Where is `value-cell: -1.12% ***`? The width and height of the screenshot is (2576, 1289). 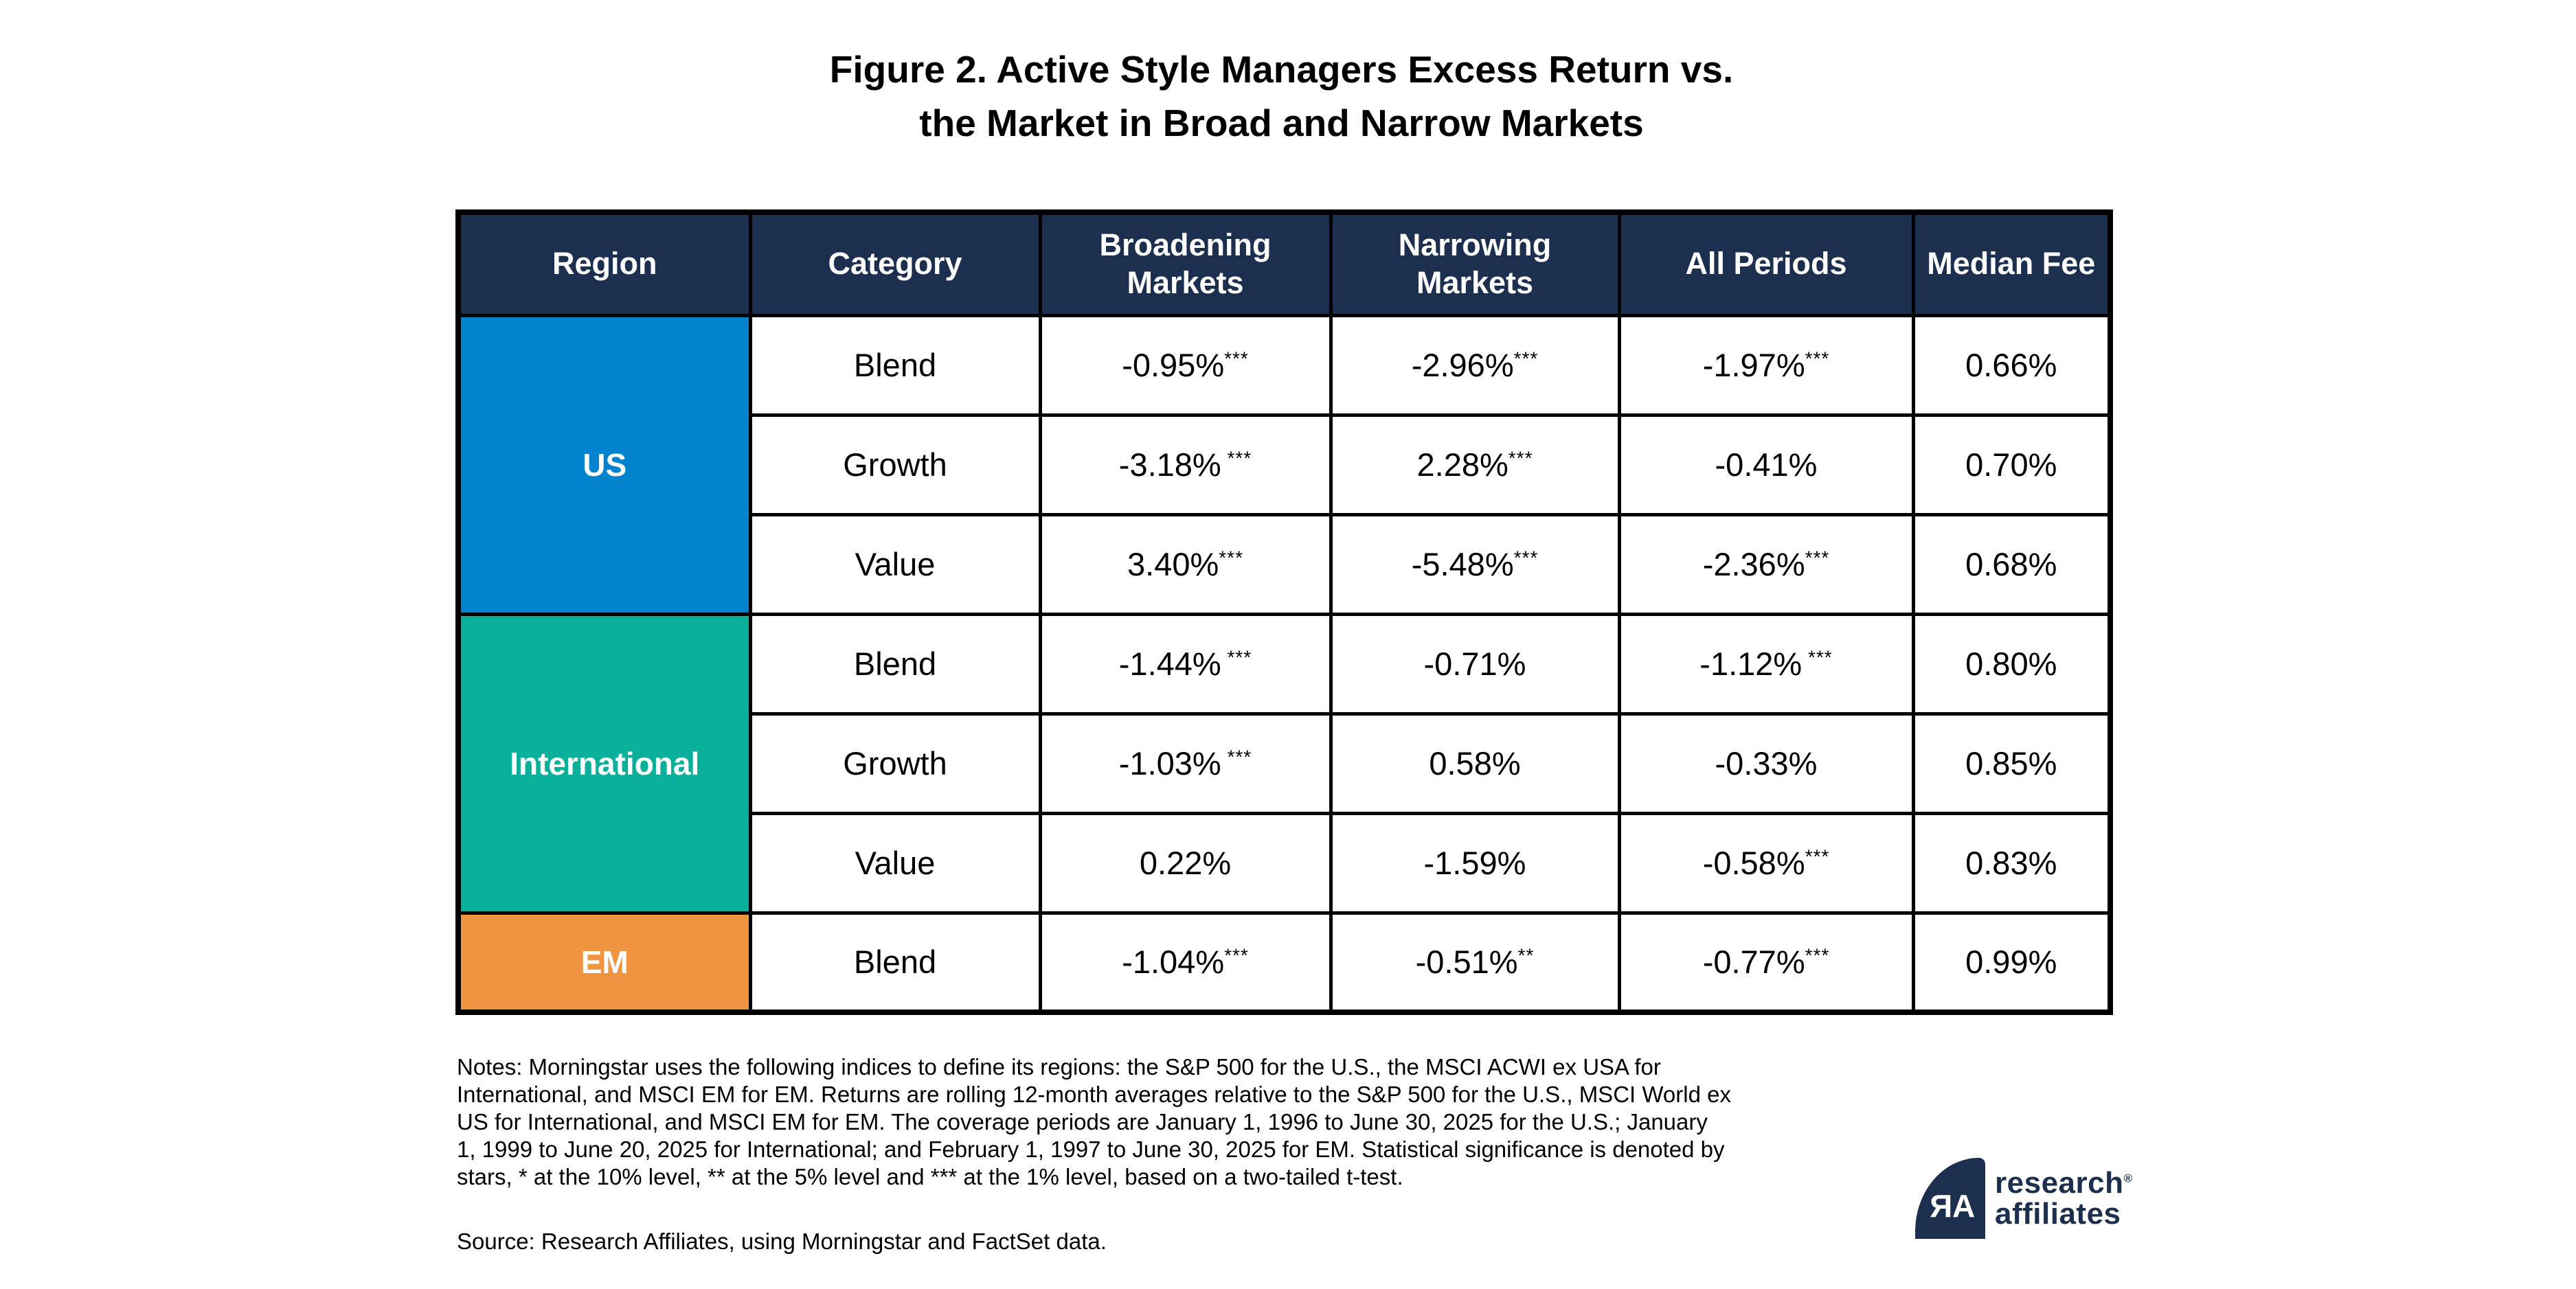
value-cell: -1.12% *** is located at coordinates (1766, 664).